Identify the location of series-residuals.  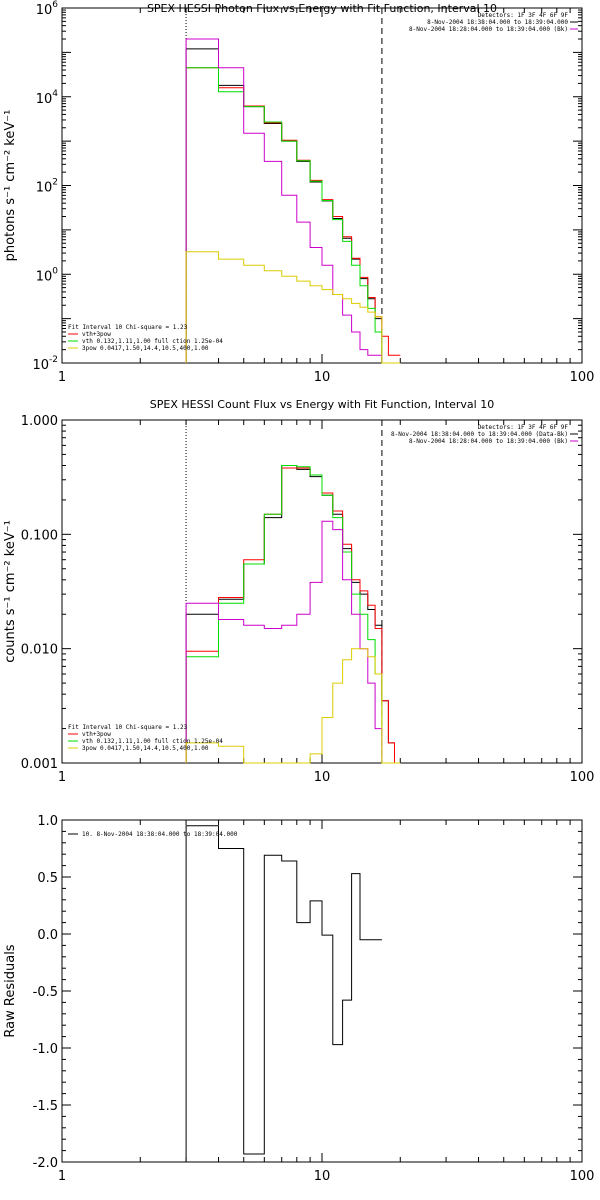
(283, 993).